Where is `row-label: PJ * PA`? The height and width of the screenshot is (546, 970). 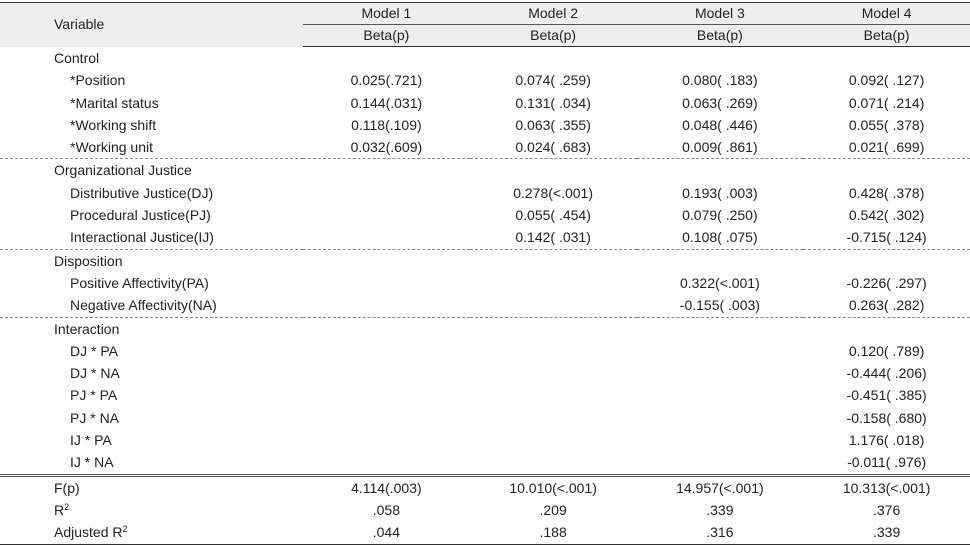 row-label: PJ * PA is located at coordinates (94, 395).